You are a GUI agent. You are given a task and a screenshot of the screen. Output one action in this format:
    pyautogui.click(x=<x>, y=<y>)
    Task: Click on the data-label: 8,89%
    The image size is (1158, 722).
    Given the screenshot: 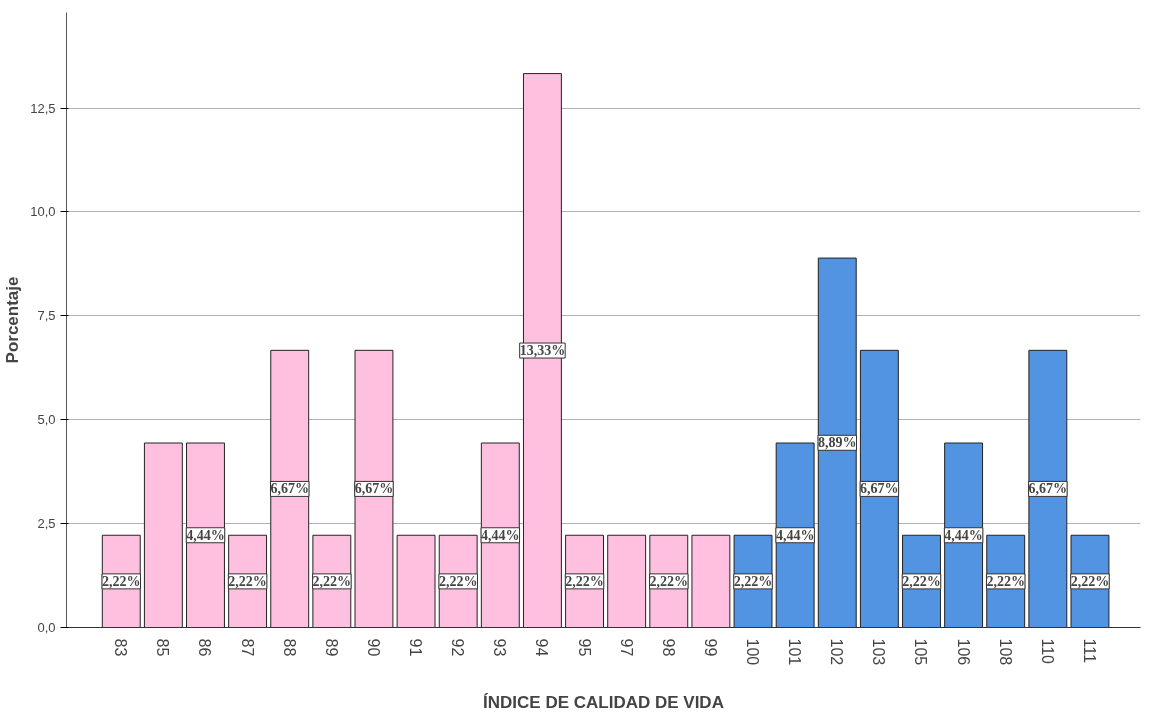 What is the action you would take?
    pyautogui.click(x=837, y=443)
    